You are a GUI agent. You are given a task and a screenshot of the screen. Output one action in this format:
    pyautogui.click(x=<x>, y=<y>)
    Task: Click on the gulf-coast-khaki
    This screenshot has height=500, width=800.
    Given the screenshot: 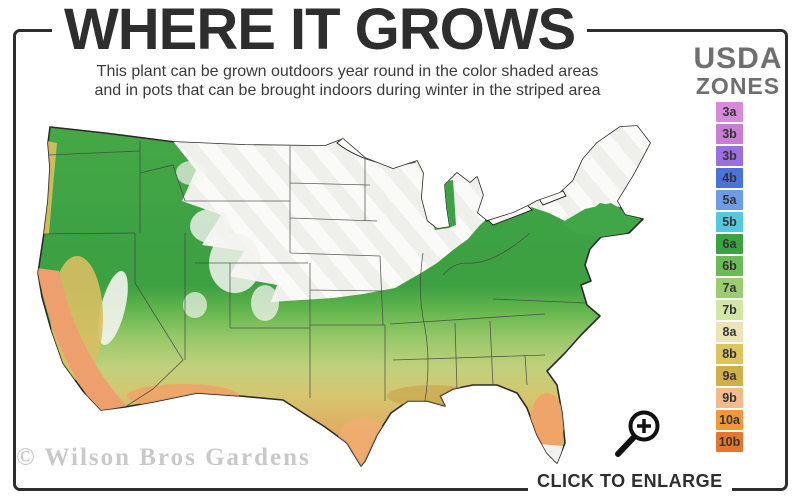 What is the action you would take?
    pyautogui.click(x=433, y=396)
    